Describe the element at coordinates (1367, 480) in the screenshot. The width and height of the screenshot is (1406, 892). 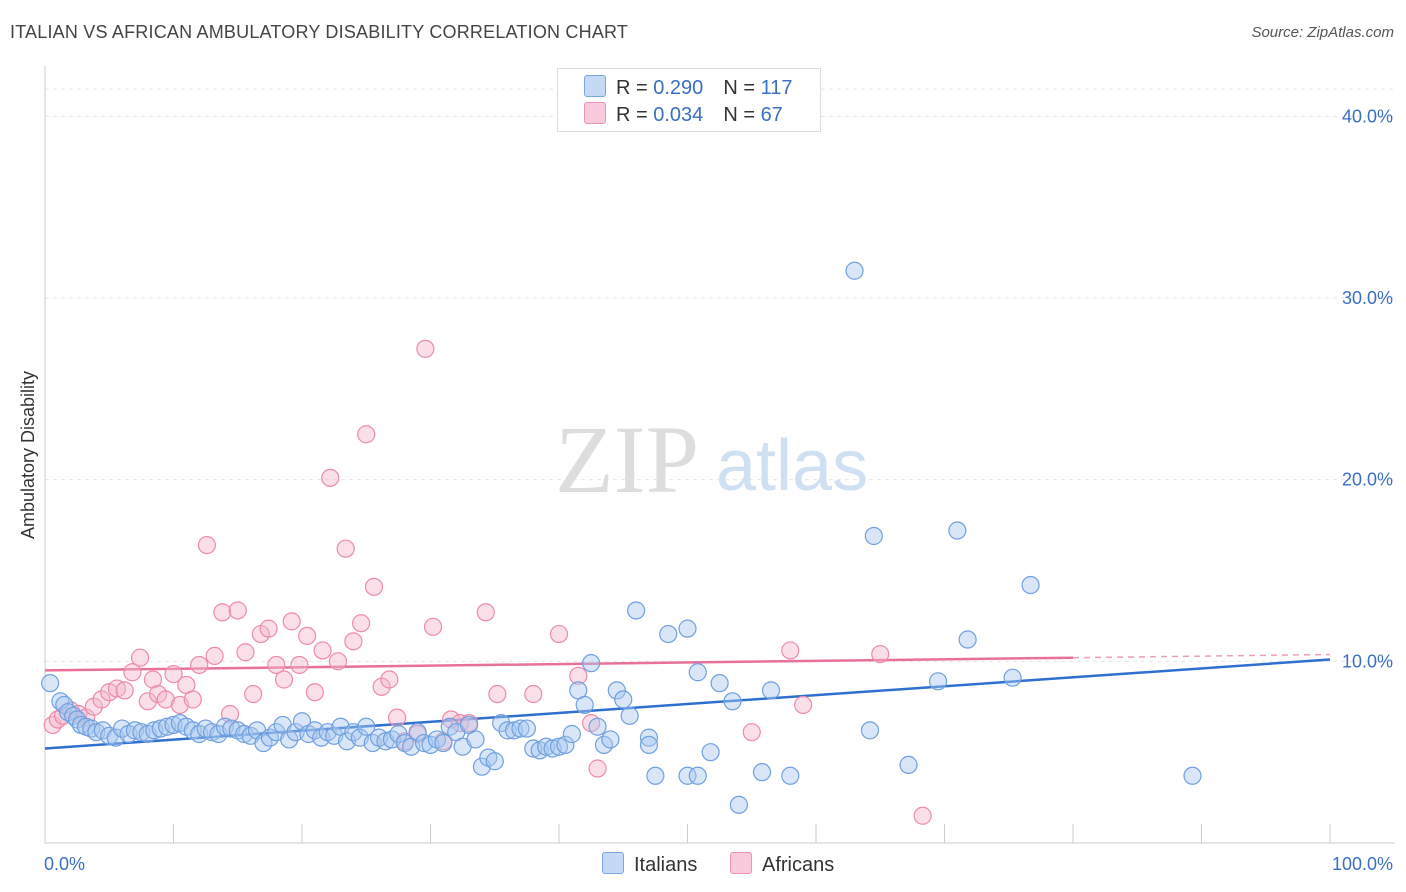
I see `y-tick-label: 20.0%` at that location.